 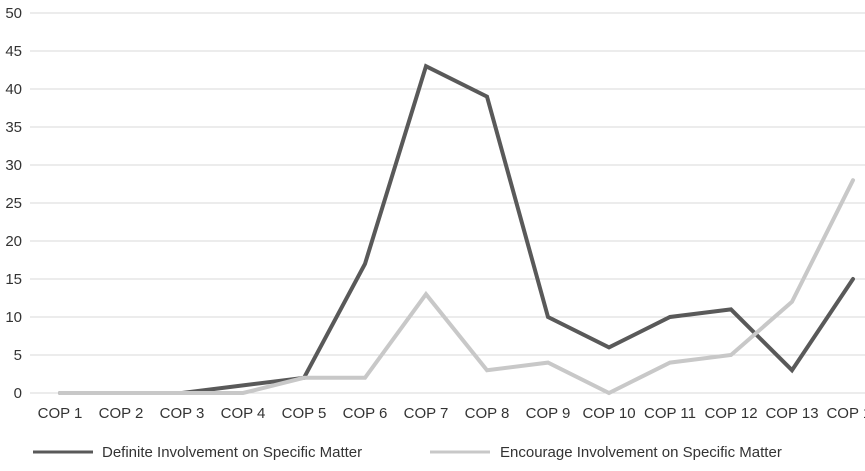 What do you see at coordinates (60, 413) in the screenshot?
I see `x-tick-label: COP 1` at bounding box center [60, 413].